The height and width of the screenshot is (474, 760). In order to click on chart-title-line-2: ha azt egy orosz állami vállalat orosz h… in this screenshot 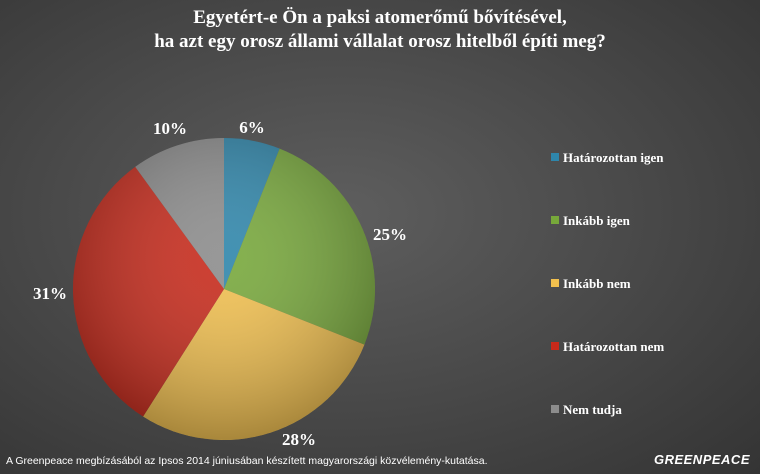, I will do `click(380, 41)`.